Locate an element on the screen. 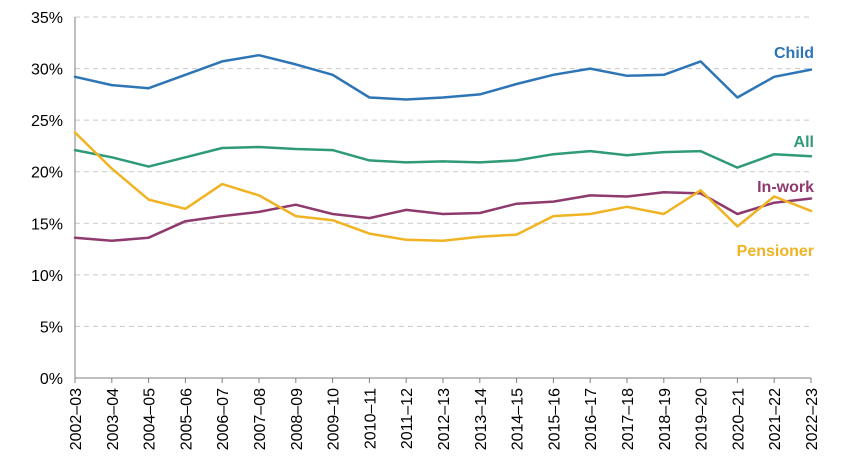 This screenshot has width=848, height=476. y-tick-label: 35% is located at coordinates (47, 18).